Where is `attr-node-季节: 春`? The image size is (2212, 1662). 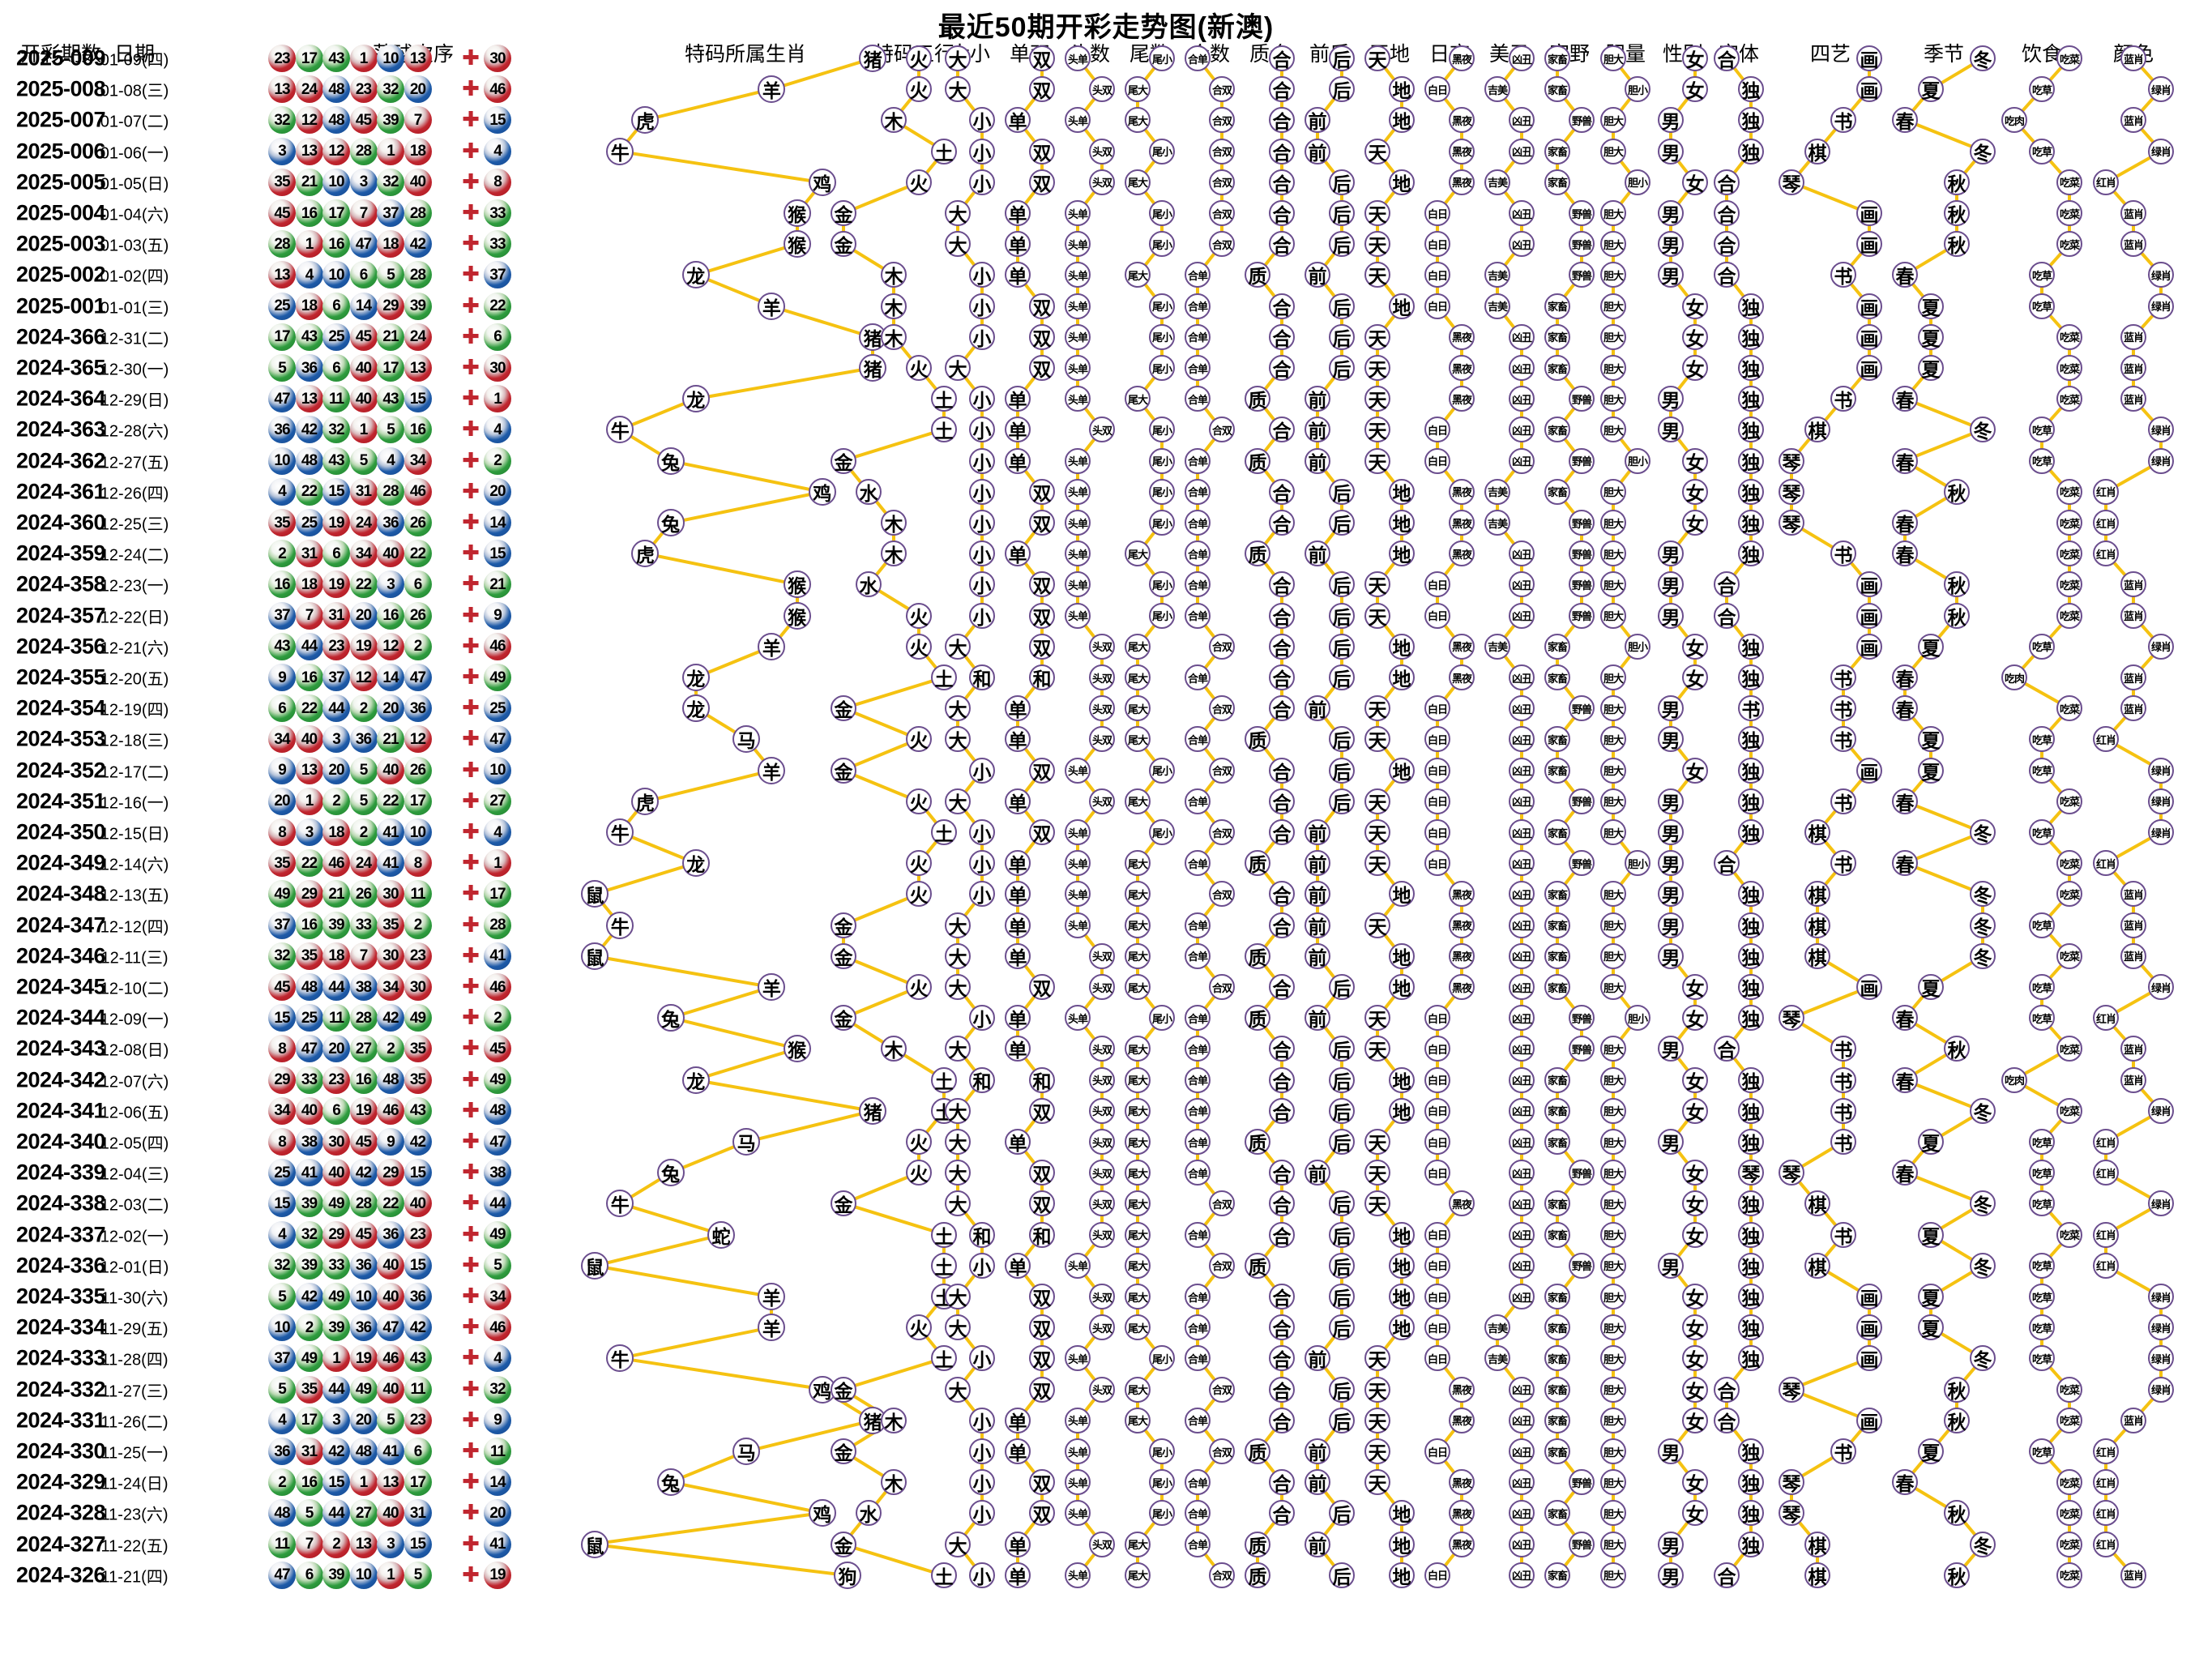
attr-node-季节: 春 is located at coordinates (1905, 1018).